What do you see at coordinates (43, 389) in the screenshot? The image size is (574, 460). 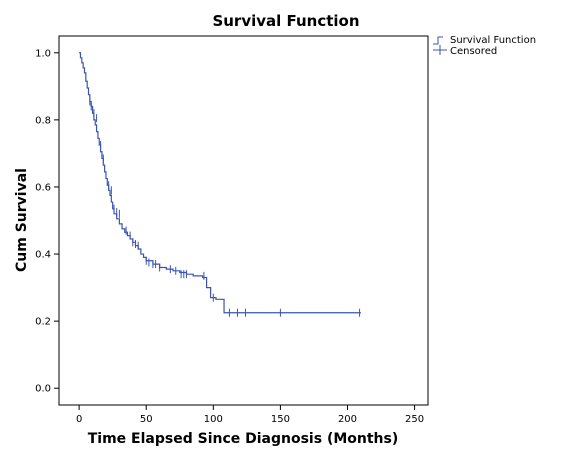 I see `y-tick-label: 0.0` at bounding box center [43, 389].